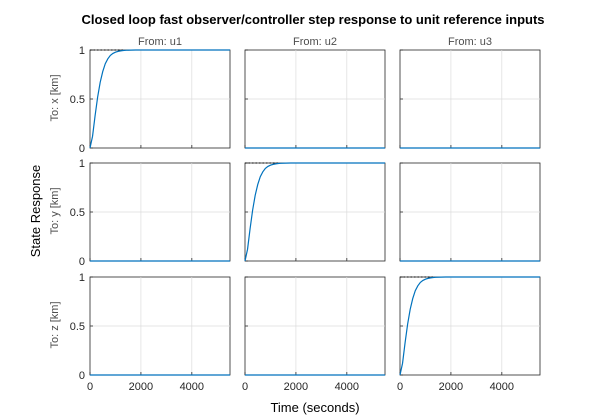 The width and height of the screenshot is (597, 420). What do you see at coordinates (55, 210) in the screenshot?
I see `row-label-y: To: y [km]` at bounding box center [55, 210].